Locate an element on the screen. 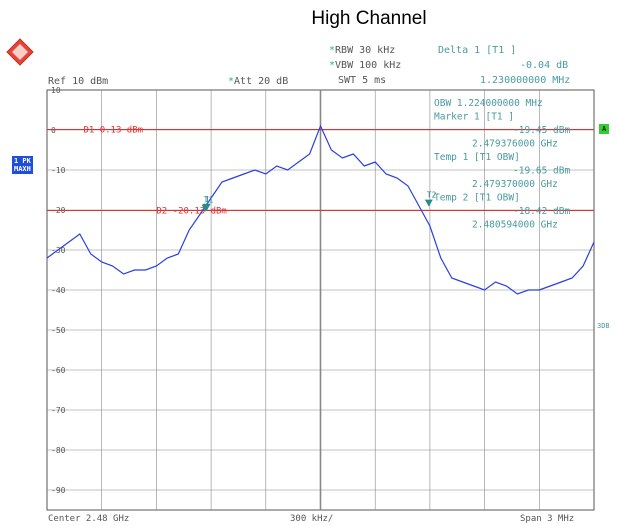  marker-panel-row: -18.42 dBm is located at coordinates (541, 211).